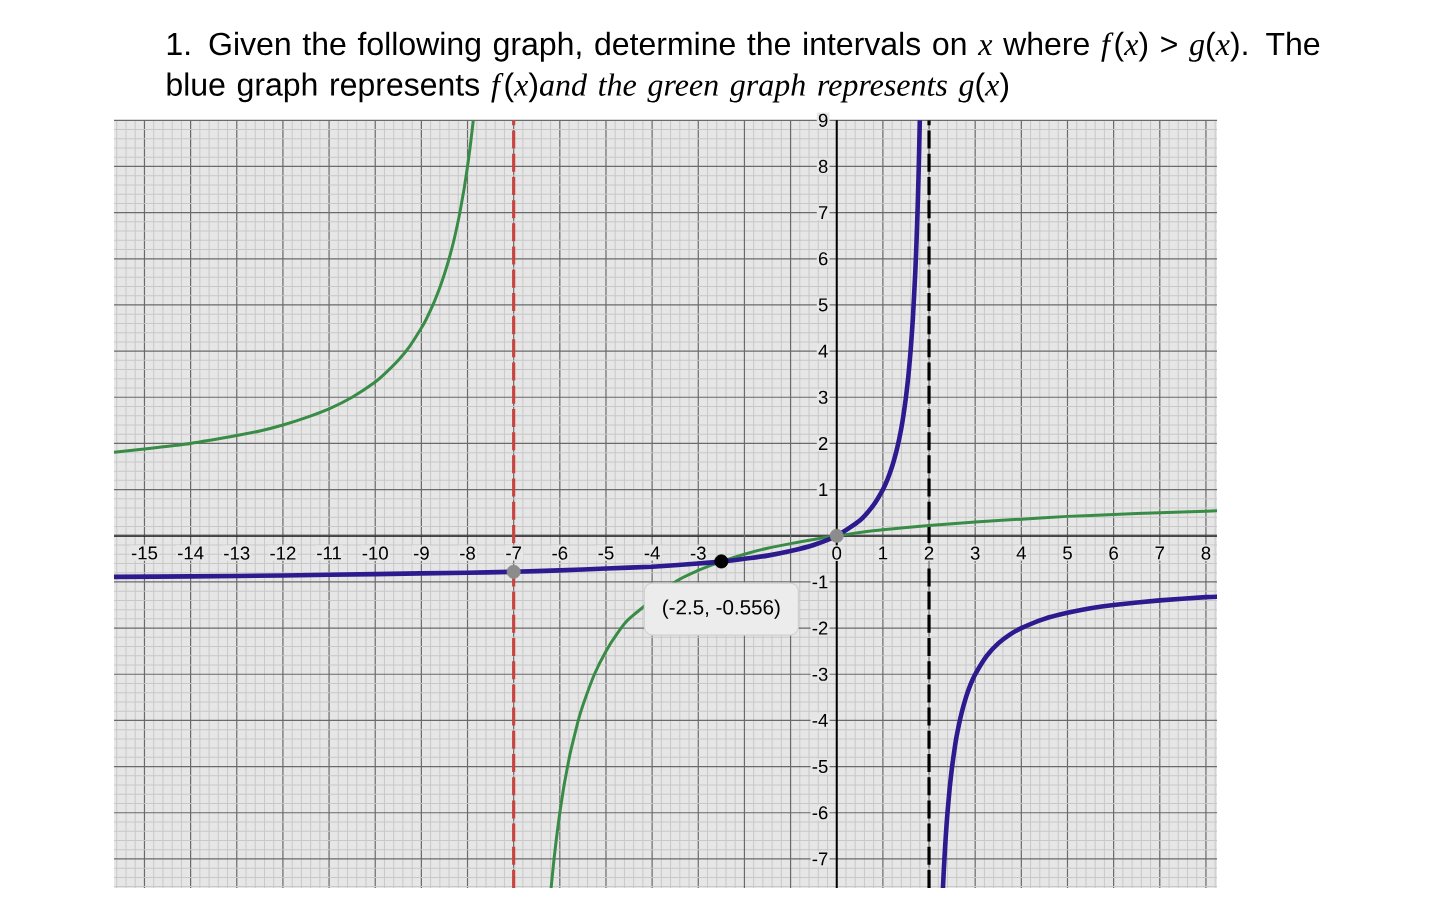 Image resolution: width=1450 pixels, height=900 pixels. I want to click on y-tick-label: -7, so click(820, 859).